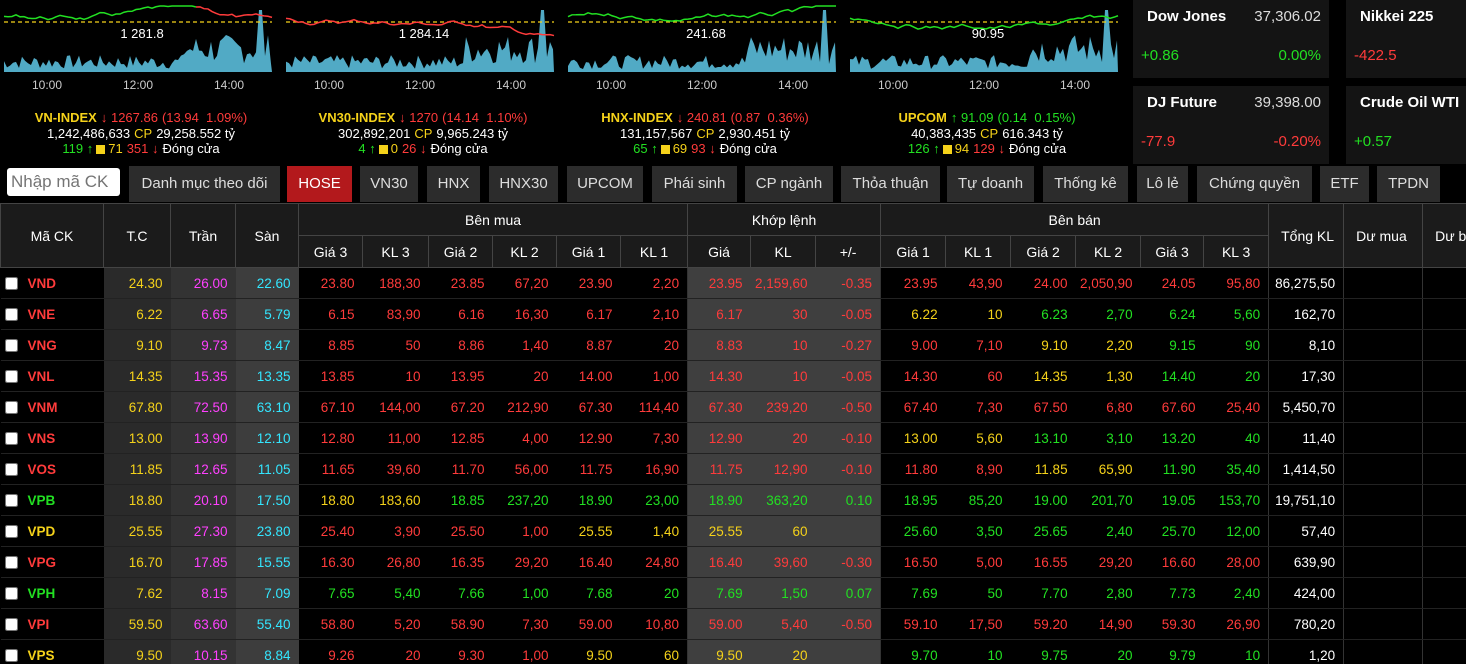 This screenshot has width=1466, height=664. What do you see at coordinates (947, 149) in the screenshot?
I see `unchanged-icon` at bounding box center [947, 149].